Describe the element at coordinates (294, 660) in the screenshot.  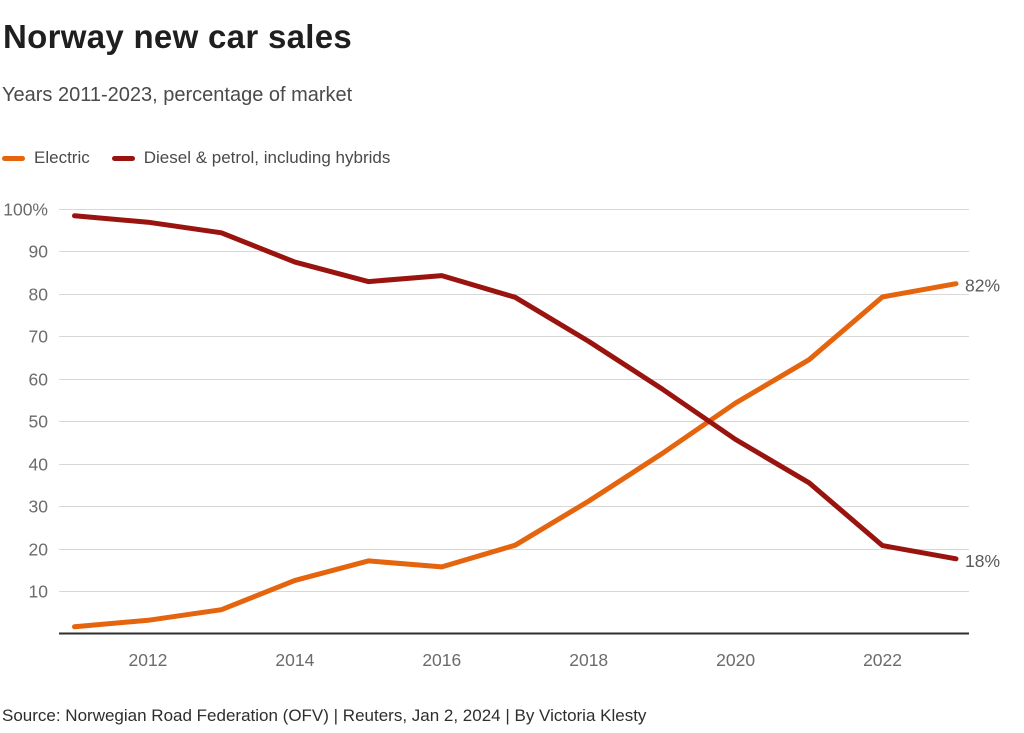
I see `x-axis-tick-label: 2014` at that location.